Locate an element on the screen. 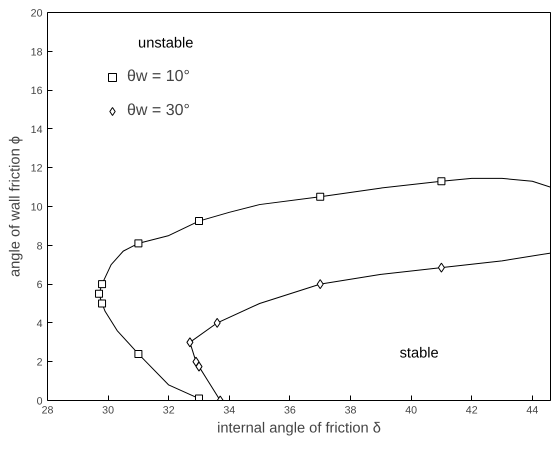  y-tick-label: 20 is located at coordinates (36, 14).